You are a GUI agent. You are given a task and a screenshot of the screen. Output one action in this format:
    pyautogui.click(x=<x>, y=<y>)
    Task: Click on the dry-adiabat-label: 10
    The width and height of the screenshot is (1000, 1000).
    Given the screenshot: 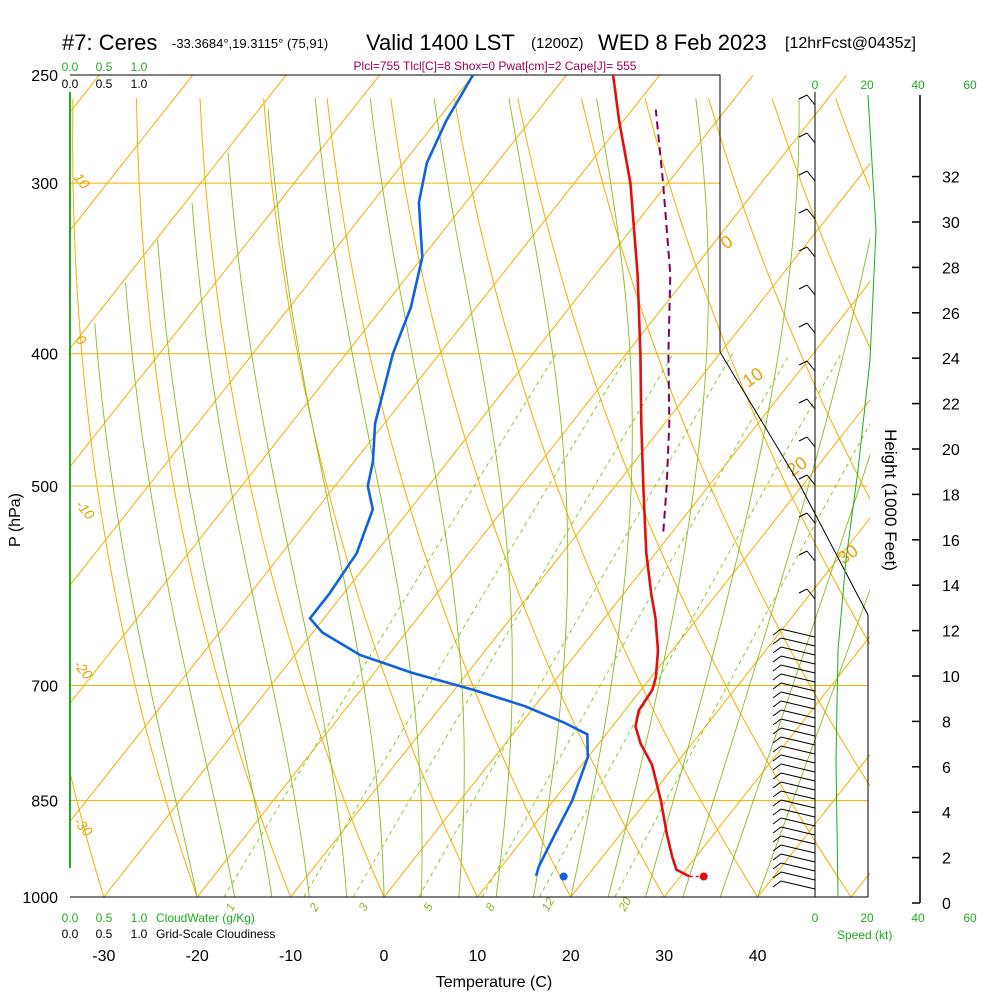 What is the action you would take?
    pyautogui.click(x=82, y=181)
    